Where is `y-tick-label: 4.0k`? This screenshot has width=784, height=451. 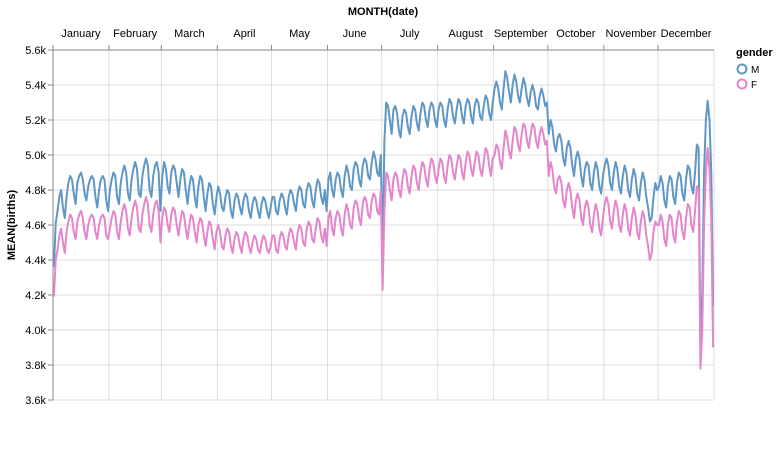 y-tick-label: 4.0k is located at coordinates (35, 331).